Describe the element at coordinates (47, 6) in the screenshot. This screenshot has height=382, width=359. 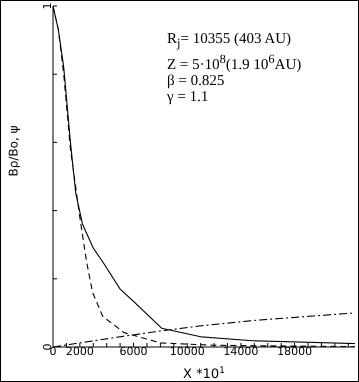
I see `y-tick-label: 1` at that location.